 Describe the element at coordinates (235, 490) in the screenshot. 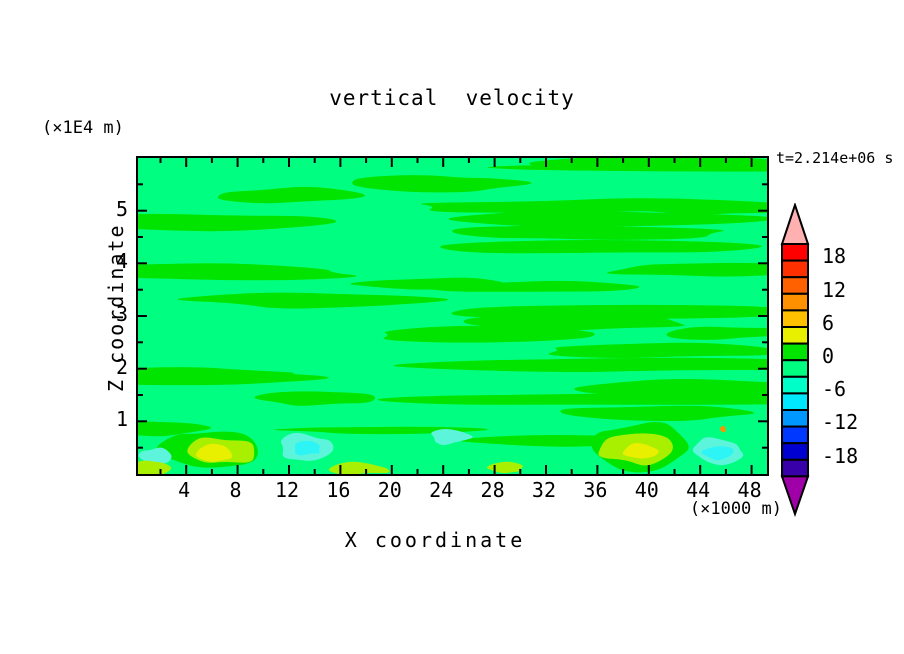

I see `x-tick-label: 8` at that location.